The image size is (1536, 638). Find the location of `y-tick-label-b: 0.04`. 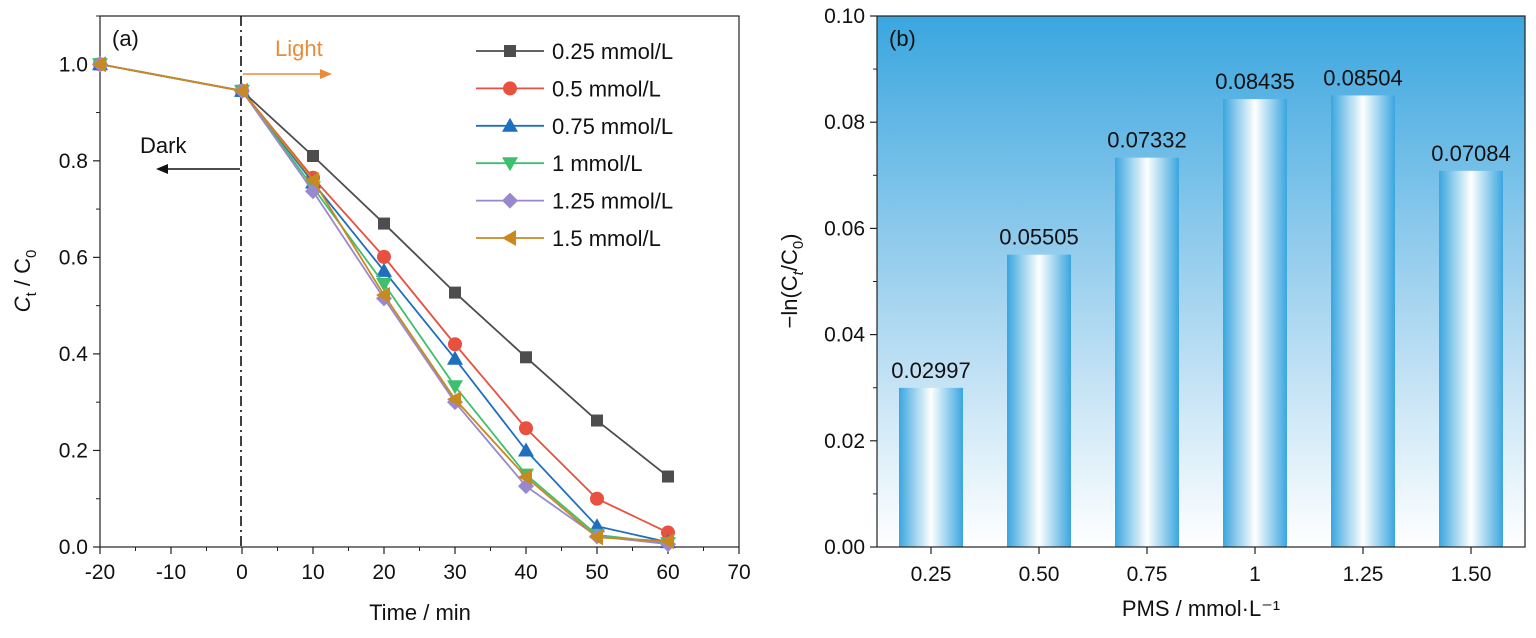

y-tick-label-b: 0.04 is located at coordinates (844, 335).